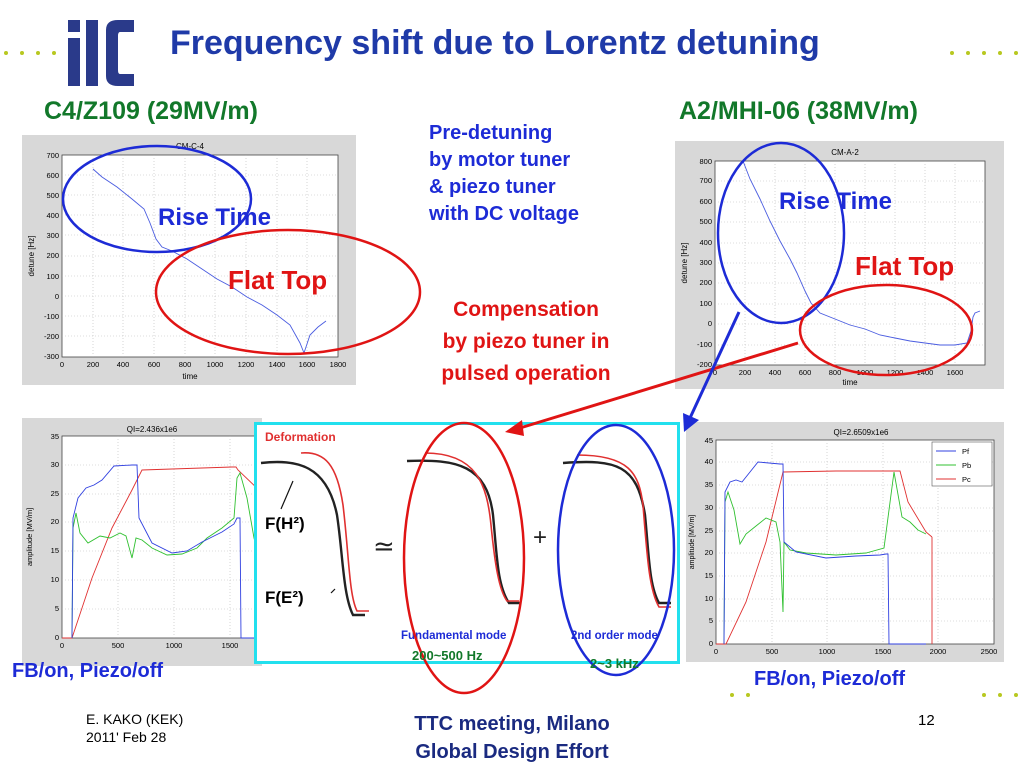  I want to click on flat-top-ellipse-left, so click(288, 292).